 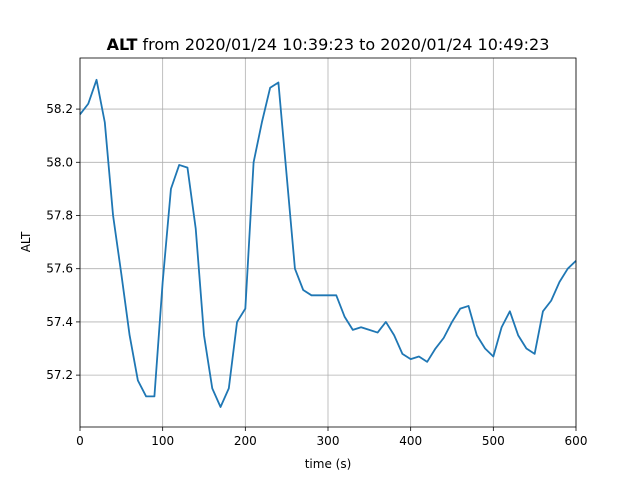 What do you see at coordinates (245, 441) in the screenshot?
I see `x-tick-label: 200` at bounding box center [245, 441].